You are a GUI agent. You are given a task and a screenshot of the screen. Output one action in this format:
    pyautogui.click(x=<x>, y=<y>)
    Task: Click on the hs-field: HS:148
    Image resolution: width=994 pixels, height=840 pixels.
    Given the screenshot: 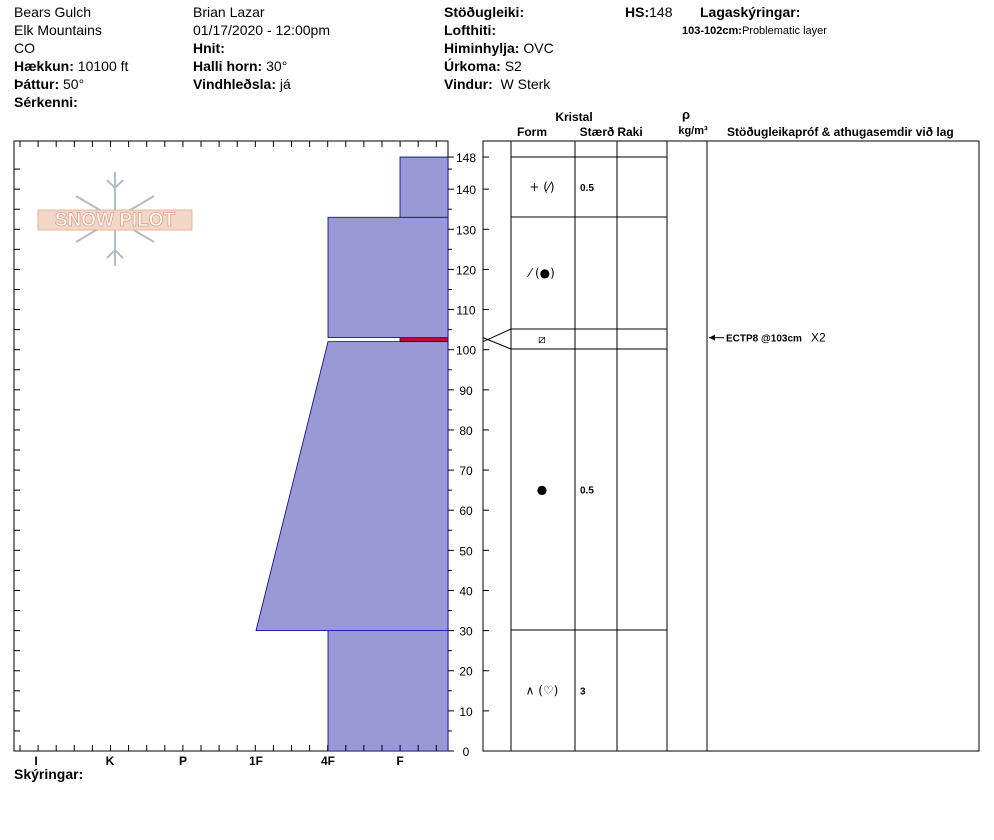 What is the action you would take?
    pyautogui.click(x=648, y=12)
    